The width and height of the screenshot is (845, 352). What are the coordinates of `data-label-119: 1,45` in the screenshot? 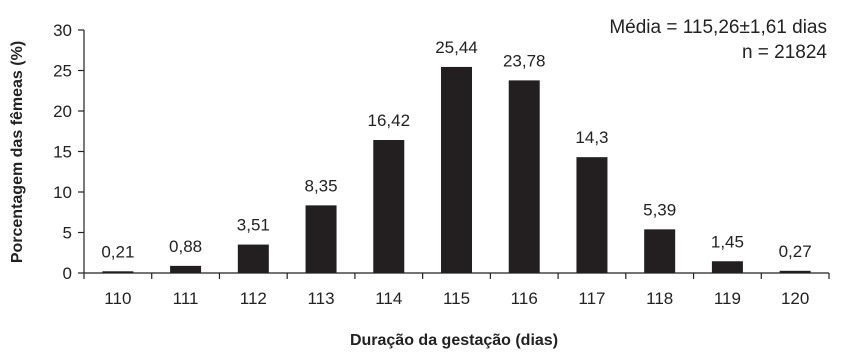 It's located at (727, 241).